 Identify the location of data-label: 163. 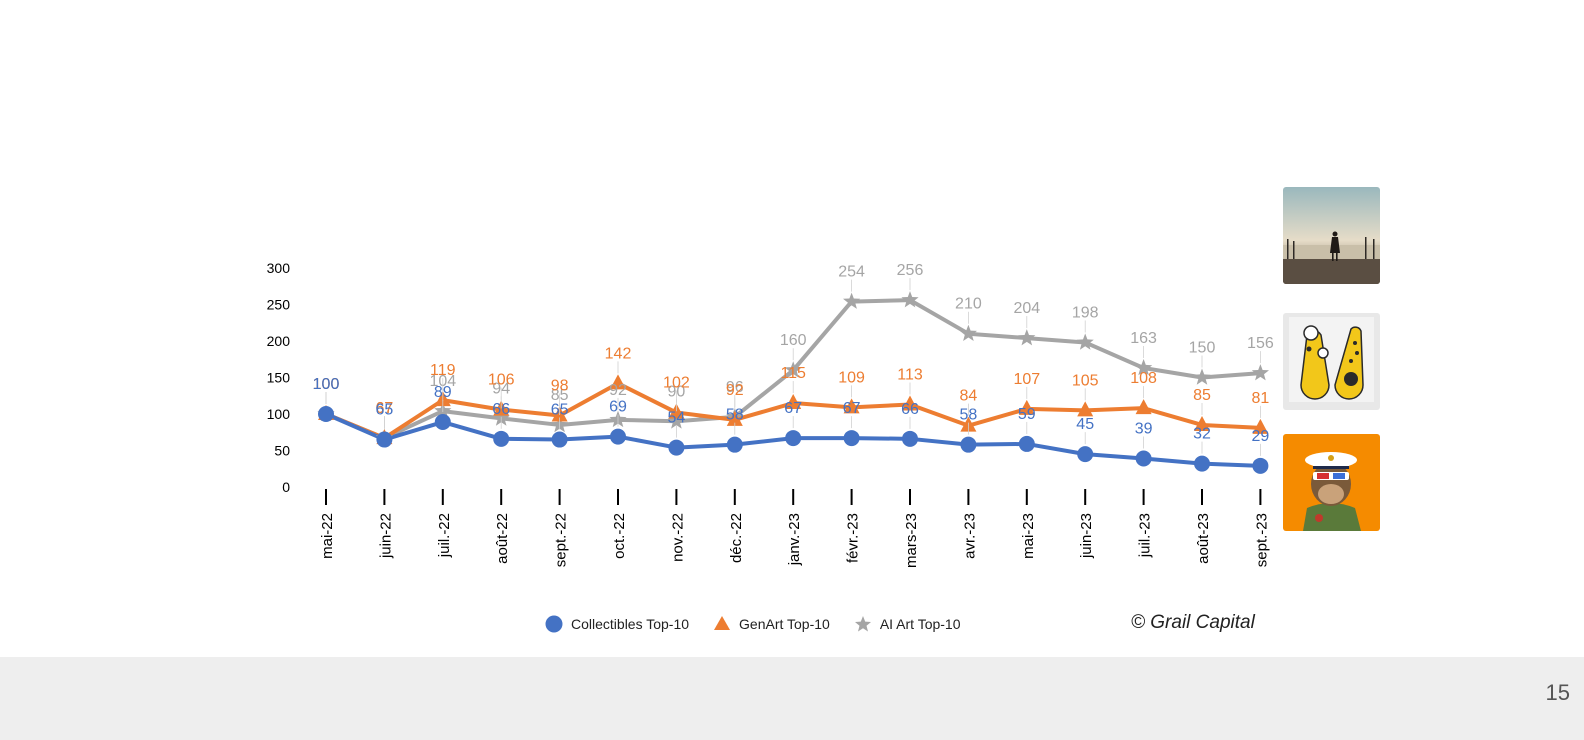
(1143, 338).